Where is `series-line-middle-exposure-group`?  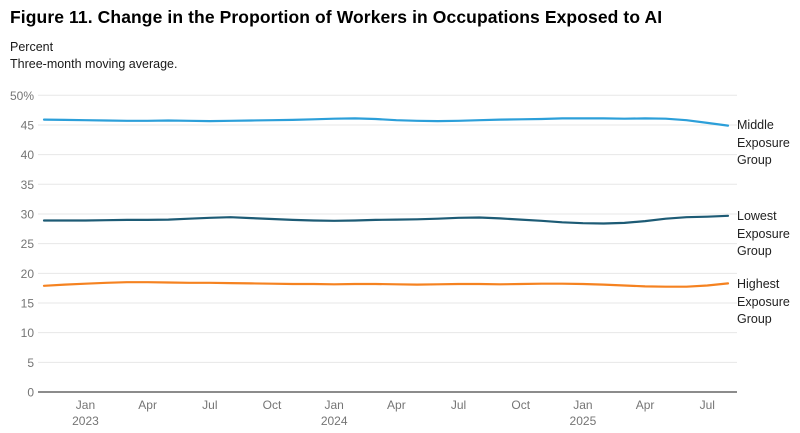 series-line-middle-exposure-group is located at coordinates (386, 122).